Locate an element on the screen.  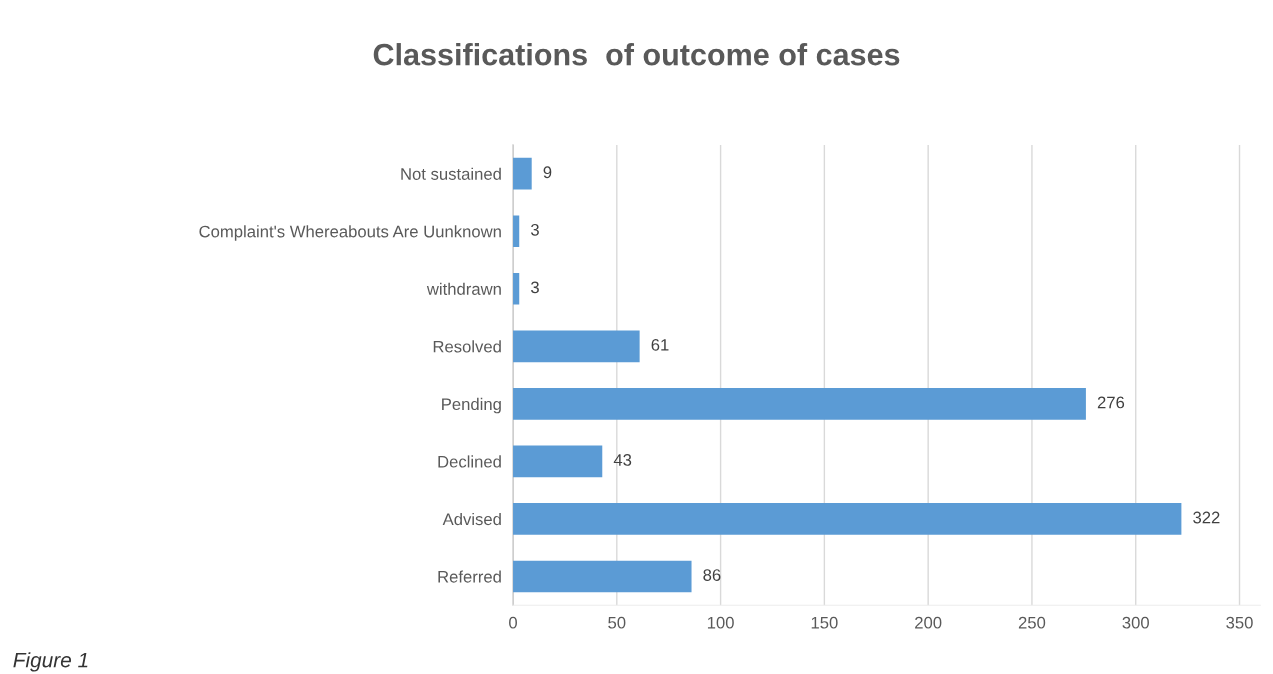
chart-title: Classifications of outcome of cases is located at coordinates (636, 54).